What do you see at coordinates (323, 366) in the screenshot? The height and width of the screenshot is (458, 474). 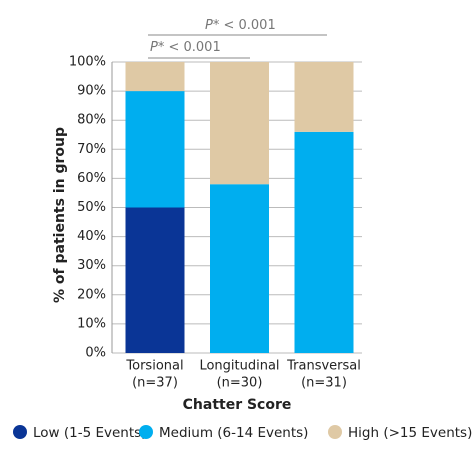 I see `x-tick-label: Transversal` at bounding box center [323, 366].